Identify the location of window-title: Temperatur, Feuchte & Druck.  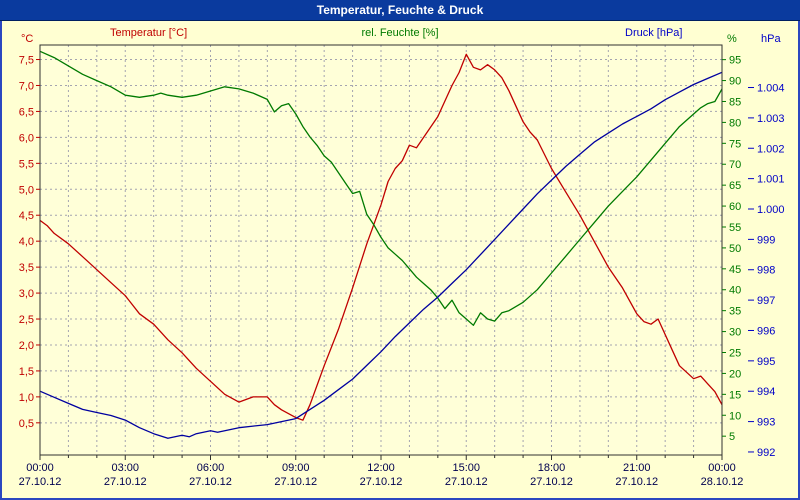
(400, 10).